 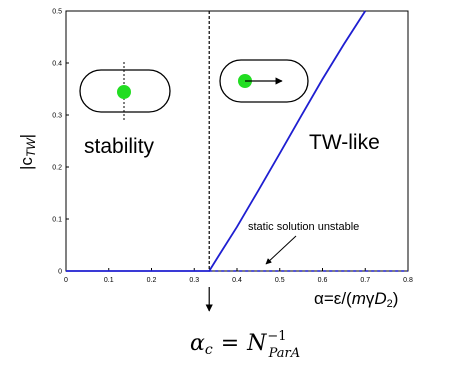 What do you see at coordinates (125, 91) in the screenshot?
I see `stable-state-icon` at bounding box center [125, 91].